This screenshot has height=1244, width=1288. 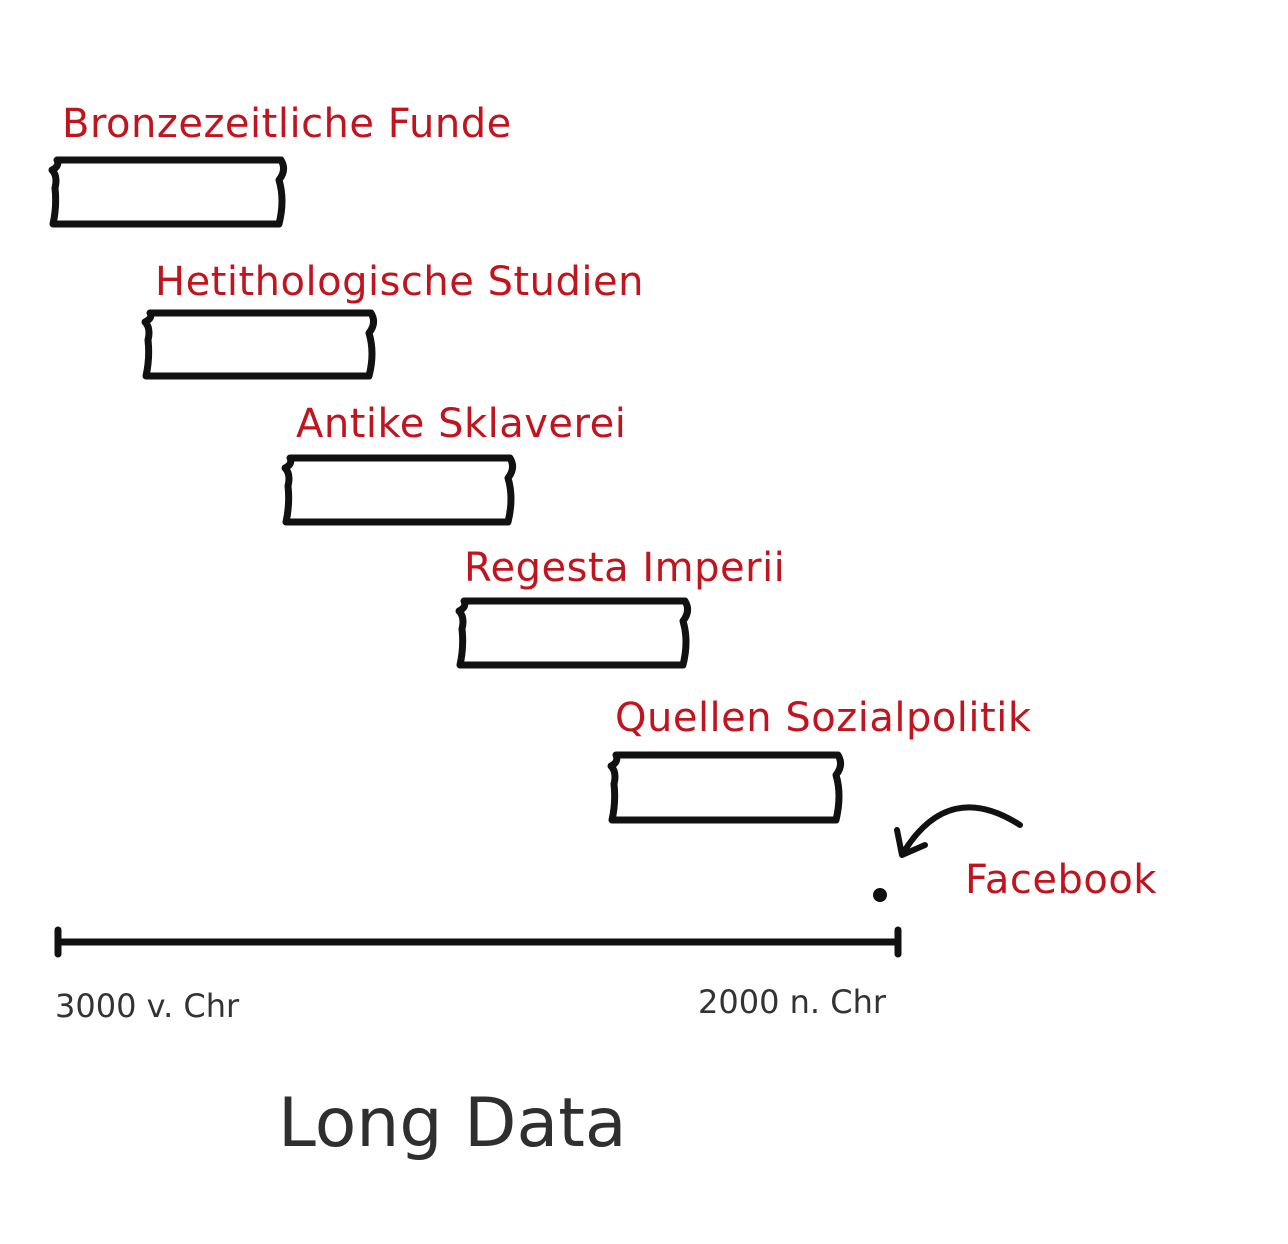 I want to click on item-label-regesta: Regesta Imperii, so click(x=625, y=568).